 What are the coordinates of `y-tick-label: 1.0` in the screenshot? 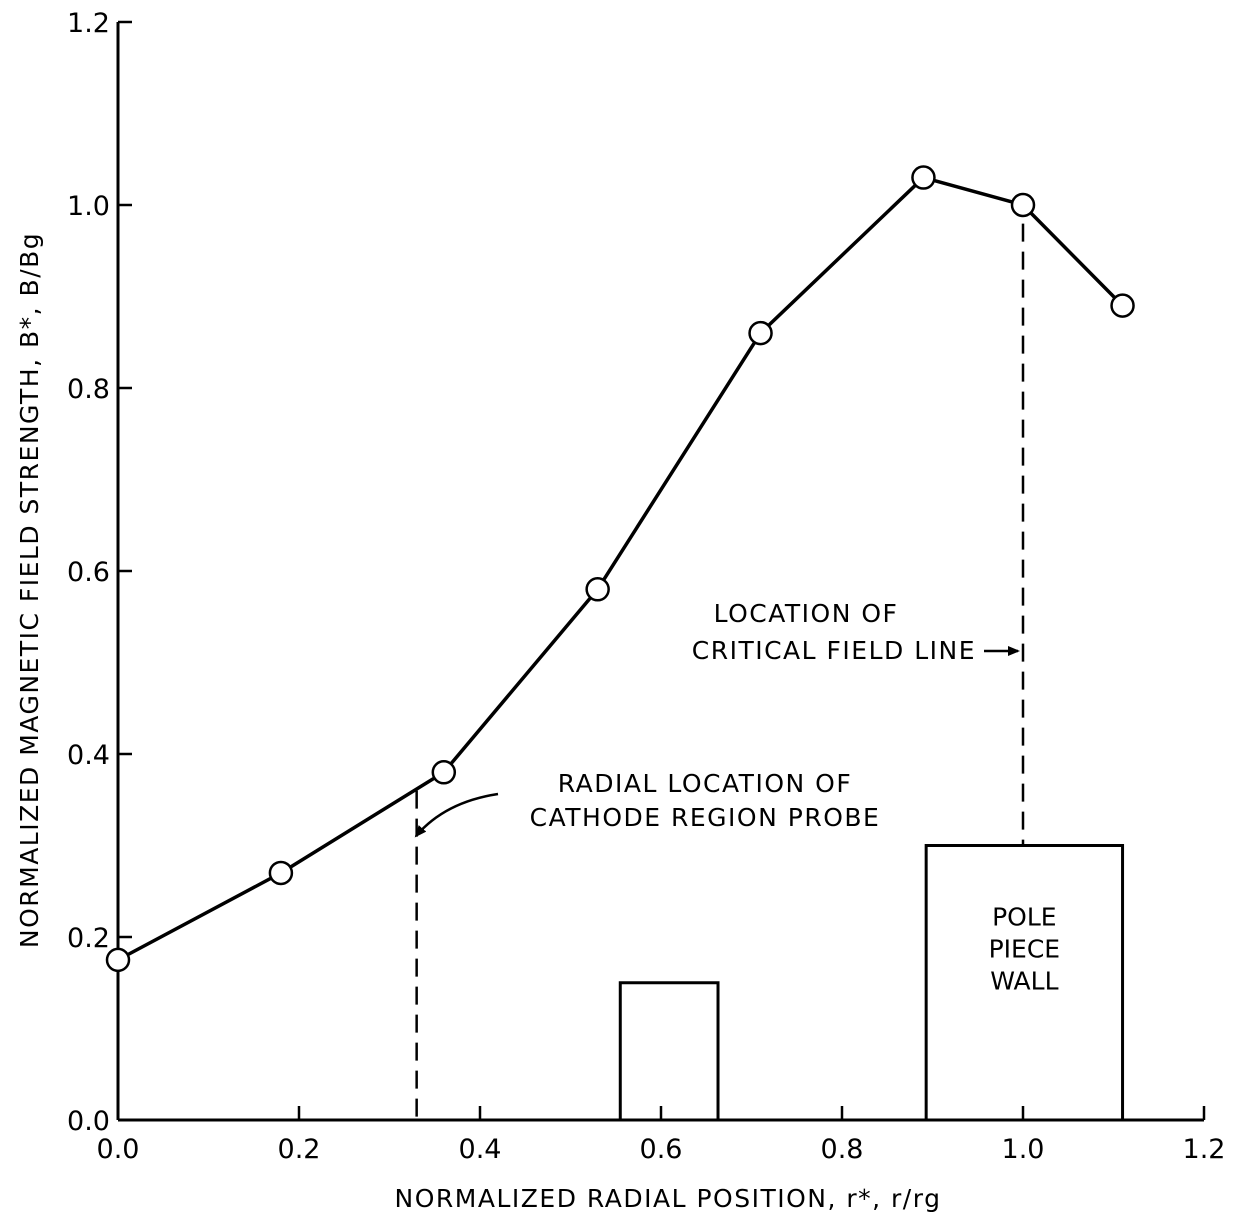 It's located at (88, 206).